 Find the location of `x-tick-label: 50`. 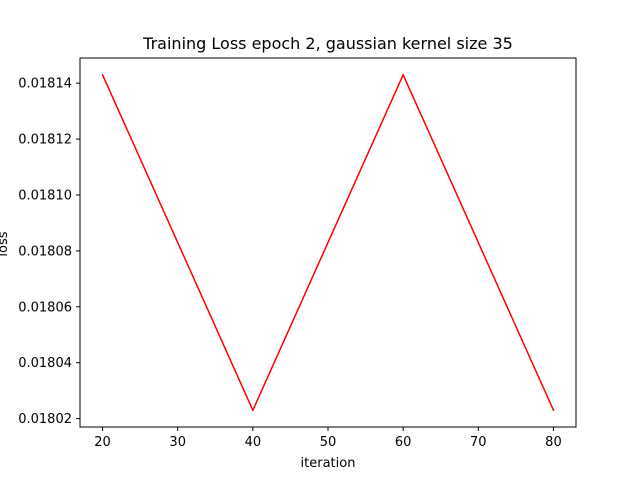

x-tick-label: 50 is located at coordinates (328, 442).